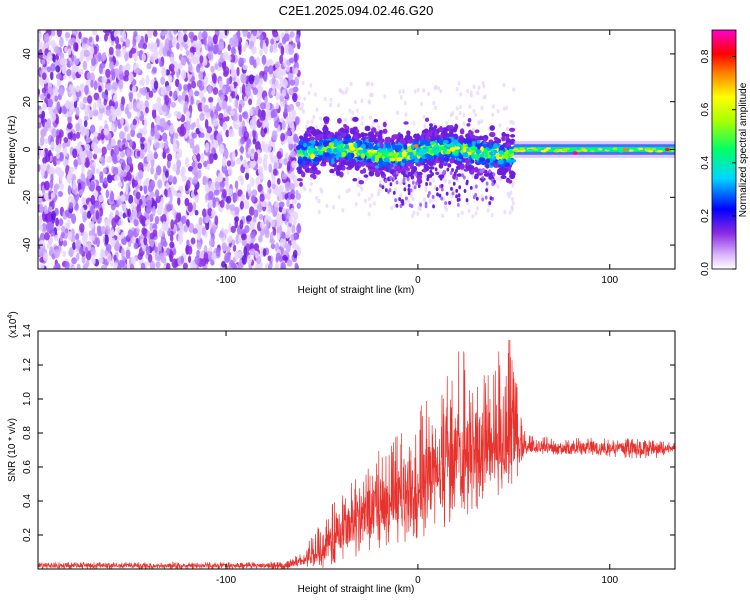 Image resolution: width=750 pixels, height=600 pixels. What do you see at coordinates (27, 535) in the screenshot?
I see `snr-ytick-label: 0.2` at bounding box center [27, 535].